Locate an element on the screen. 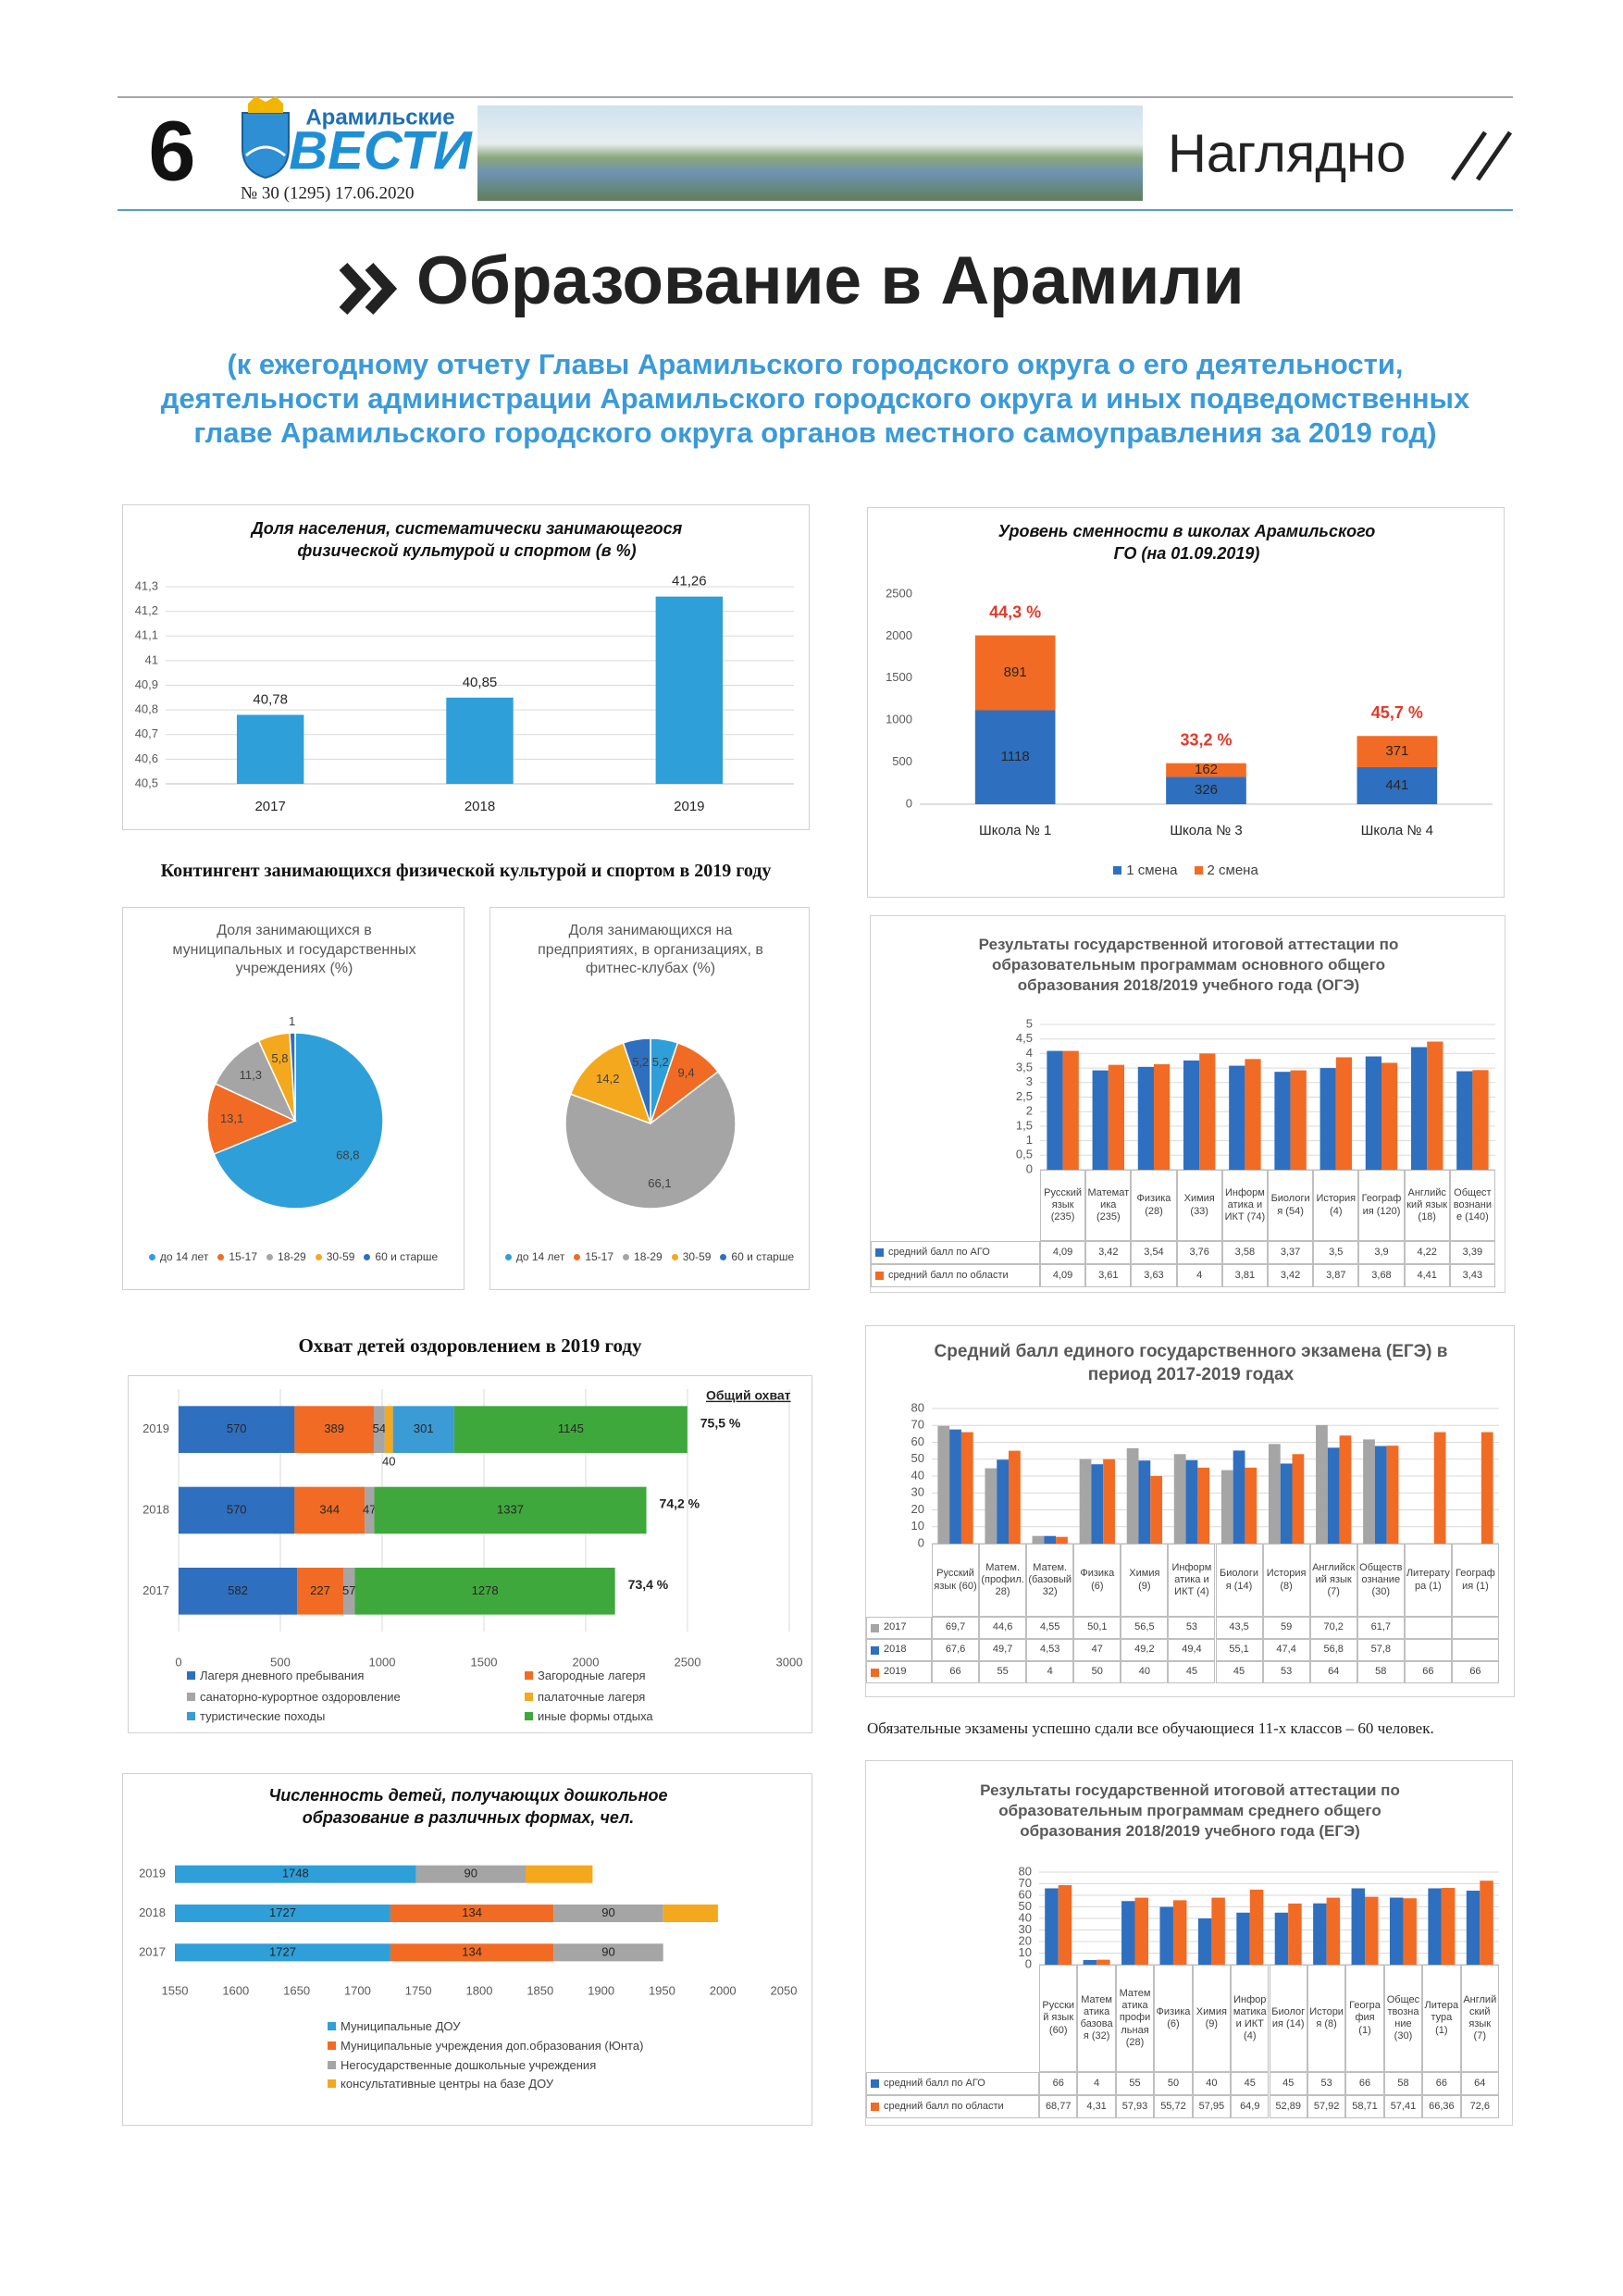 The height and width of the screenshot is (2296, 1623). y-tick-label: 2,5 is located at coordinates (1024, 1096).